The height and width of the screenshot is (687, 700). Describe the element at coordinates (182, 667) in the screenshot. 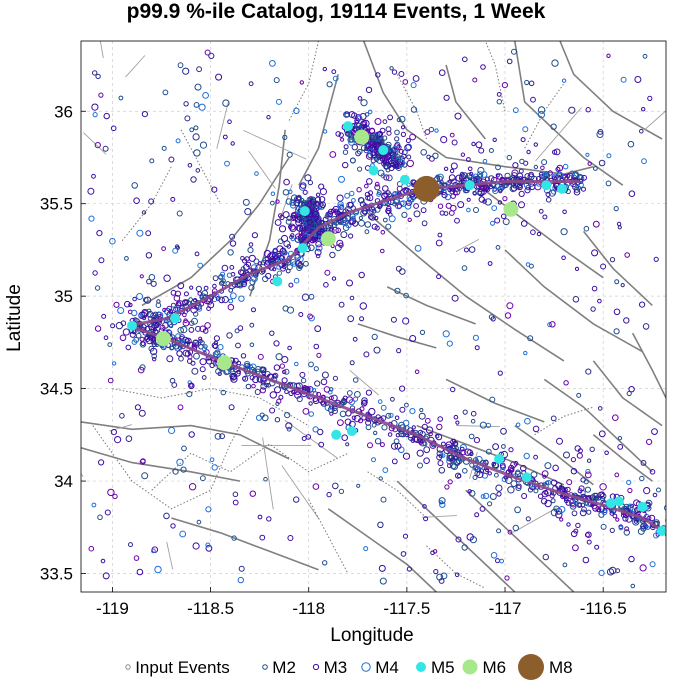

I see `legend-label: Input Events` at that location.